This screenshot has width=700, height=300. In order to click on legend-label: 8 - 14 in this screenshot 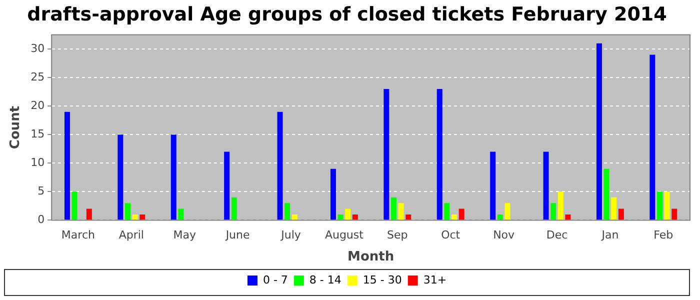, I will do `click(325, 279)`.